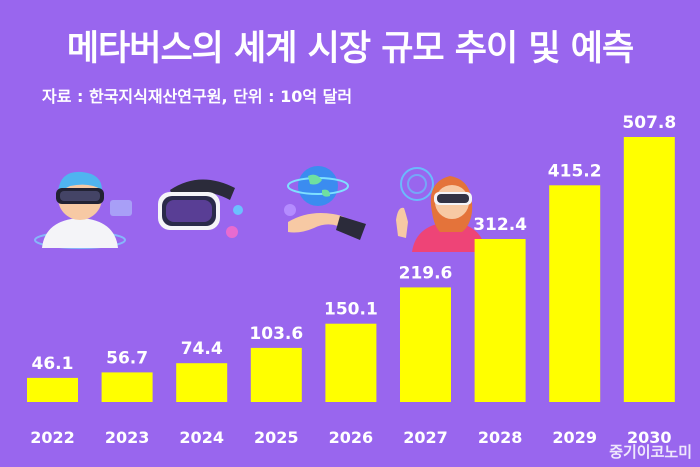  Describe the element at coordinates (650, 452) in the screenshot. I see `watermark: 중기이코노미` at that location.